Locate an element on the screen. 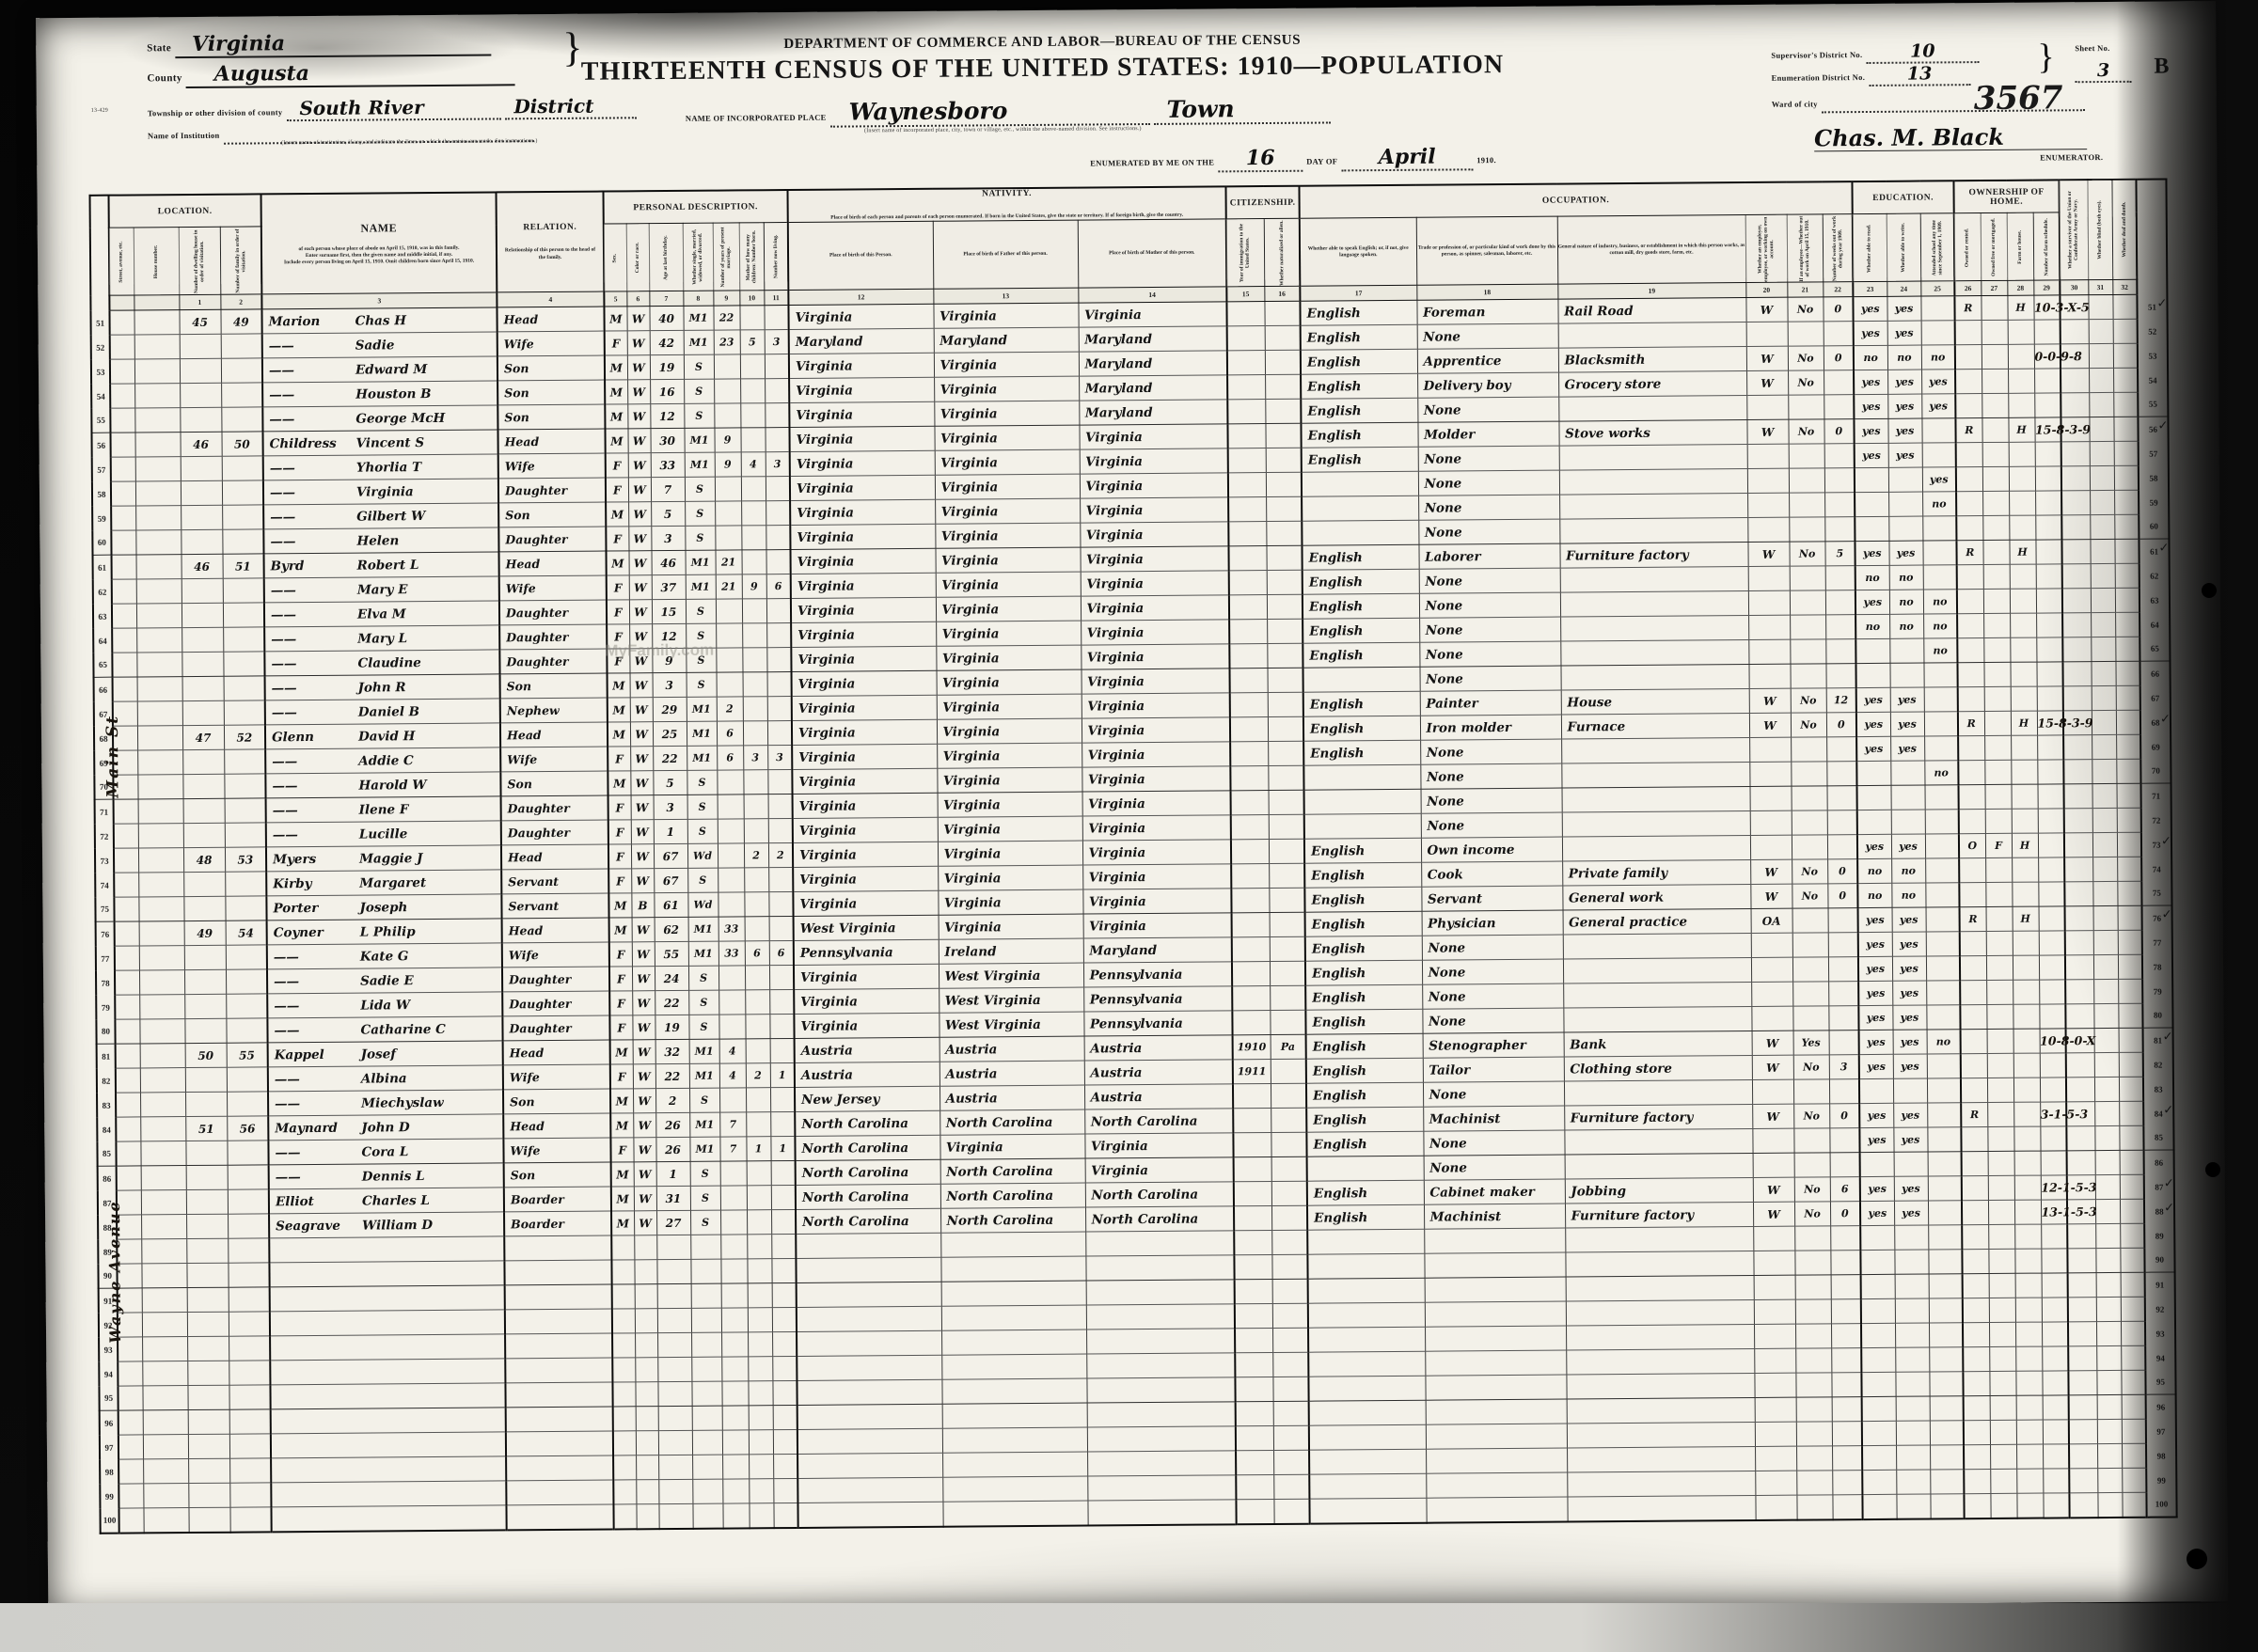 Image resolution: width=2258 pixels, height=1652 pixels. cell-wr: yes is located at coordinates (1904, 456).